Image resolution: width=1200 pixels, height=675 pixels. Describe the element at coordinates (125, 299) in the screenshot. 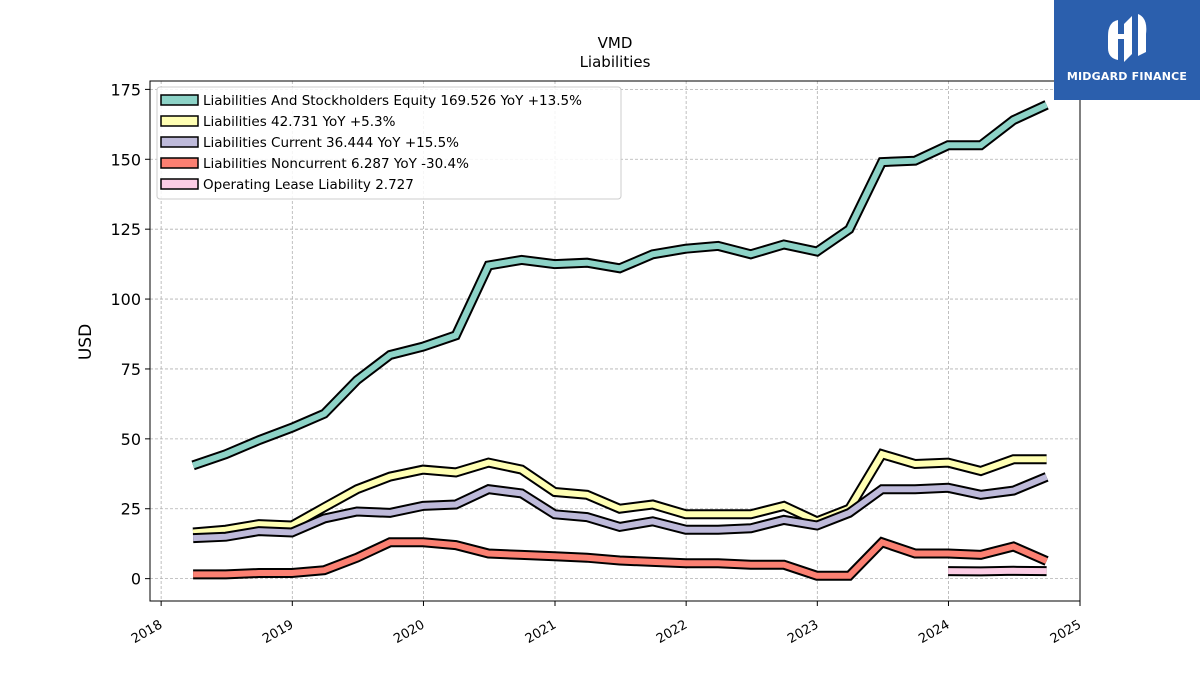

I see `y-tick-label: 100` at that location.